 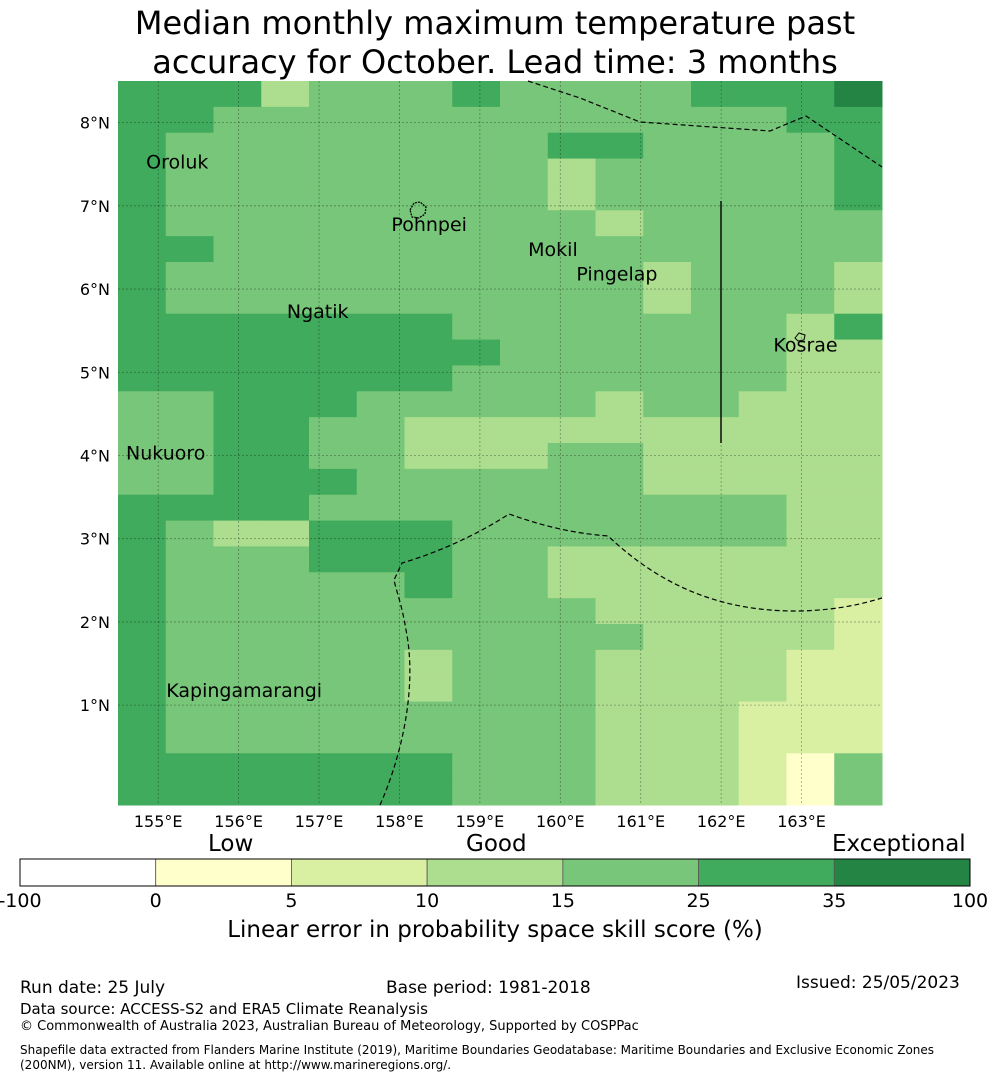 I want to click on lat-tick-label: 2°N, so click(x=95, y=622).